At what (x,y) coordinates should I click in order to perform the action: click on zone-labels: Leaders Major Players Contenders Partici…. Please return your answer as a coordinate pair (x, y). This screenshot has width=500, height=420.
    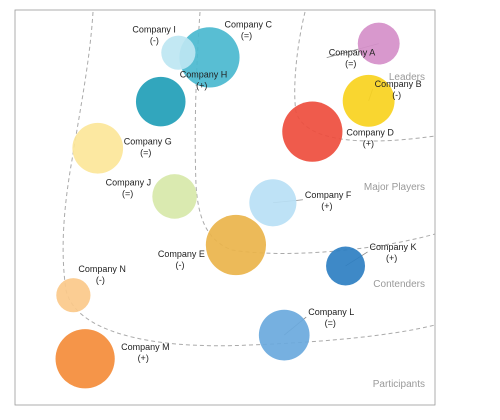
    Looking at the image, I should click on (394, 231).